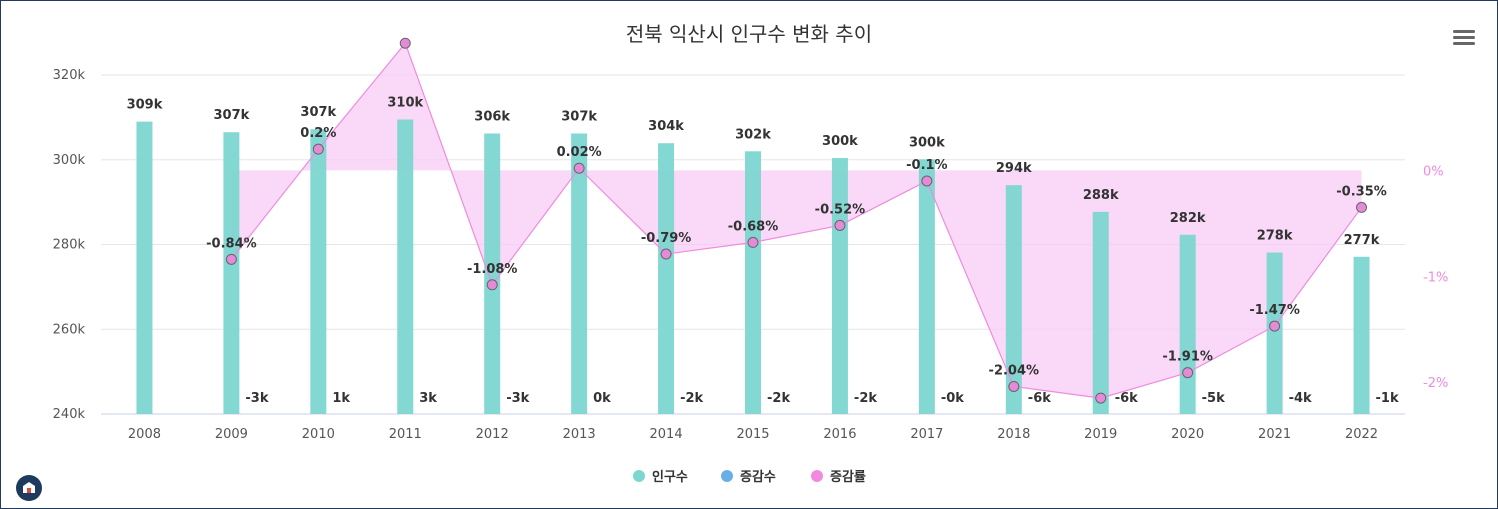 This screenshot has width=1498, height=509. Describe the element at coordinates (69, 75) in the screenshot. I see `left-axis-tick-label: 320k` at that location.